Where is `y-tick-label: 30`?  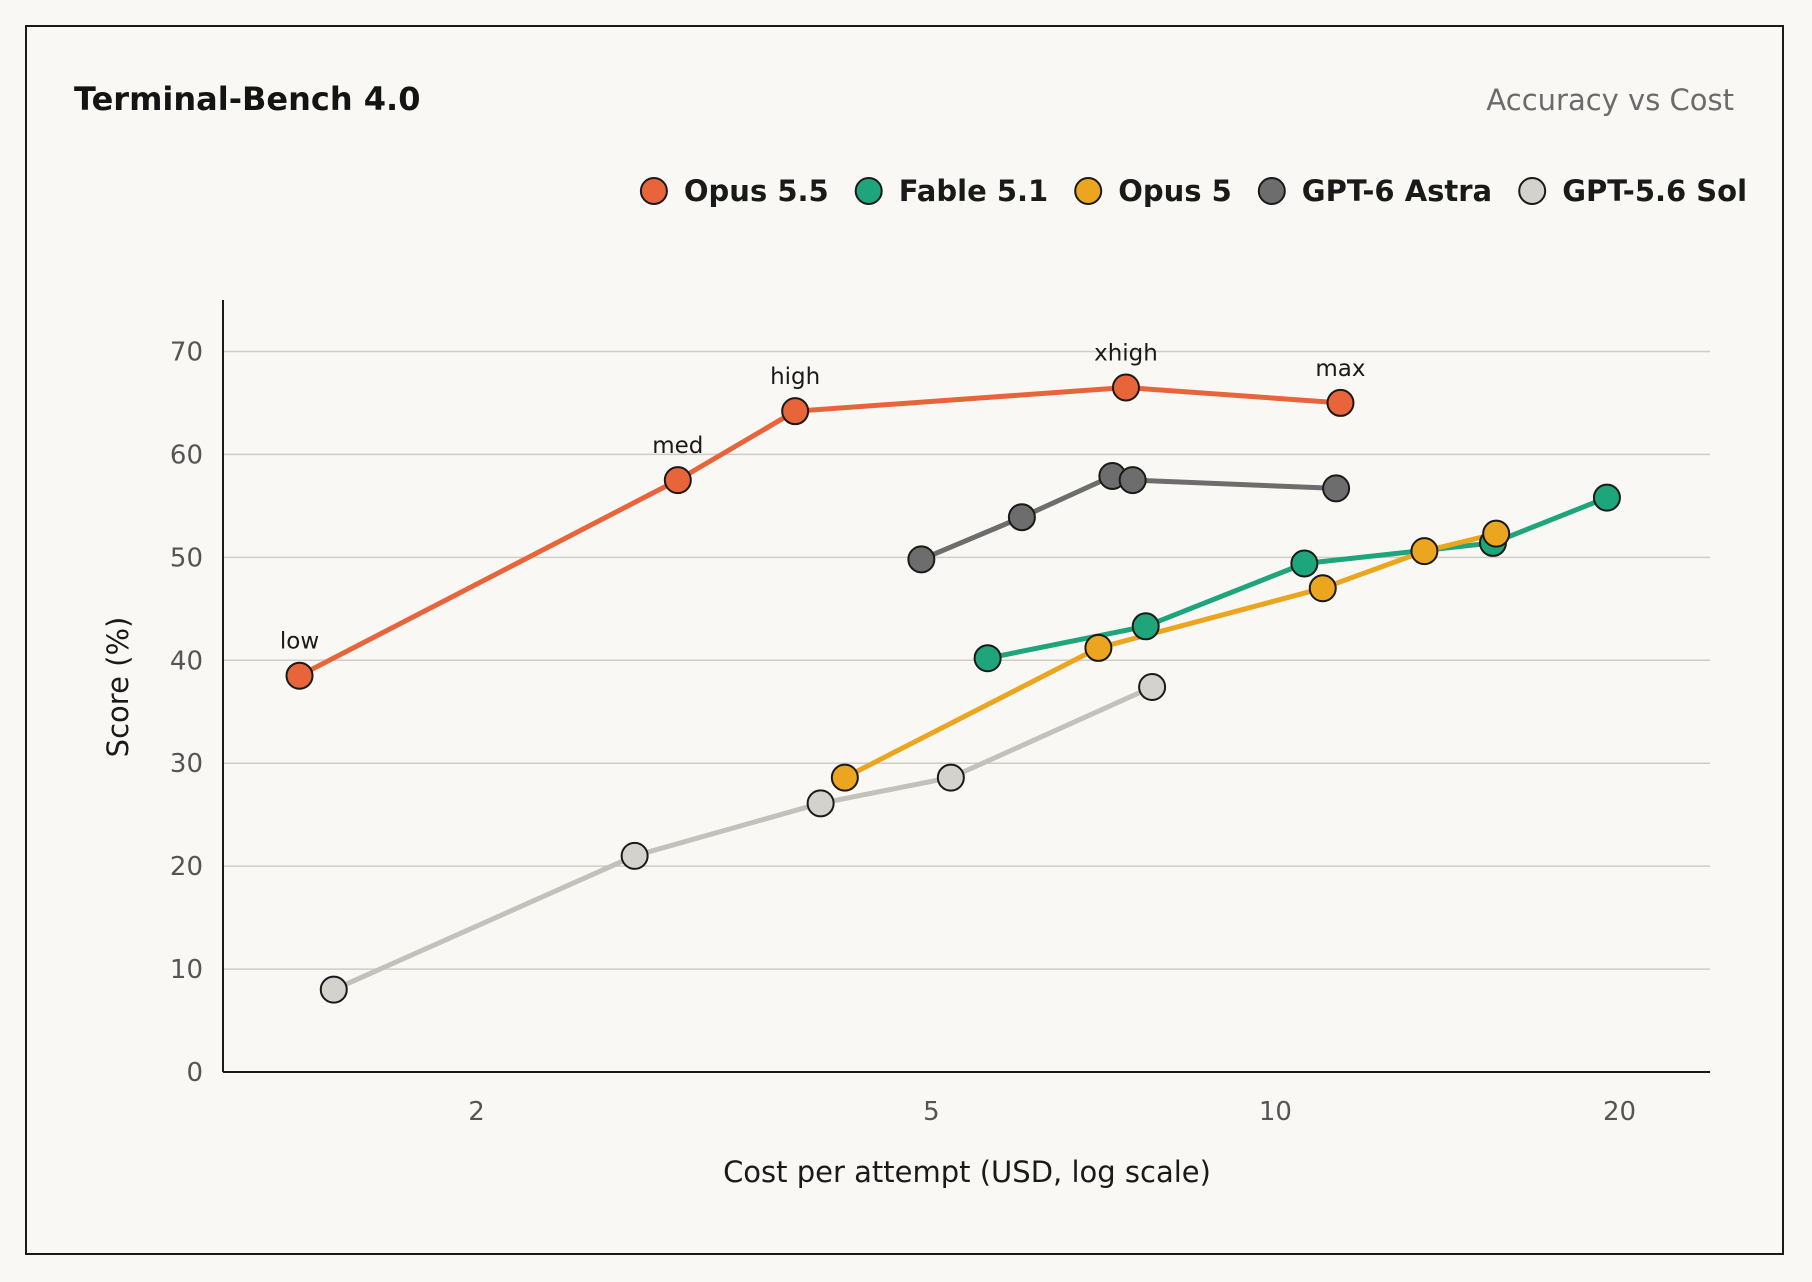
y-tick-label: 30 is located at coordinates (186, 764).